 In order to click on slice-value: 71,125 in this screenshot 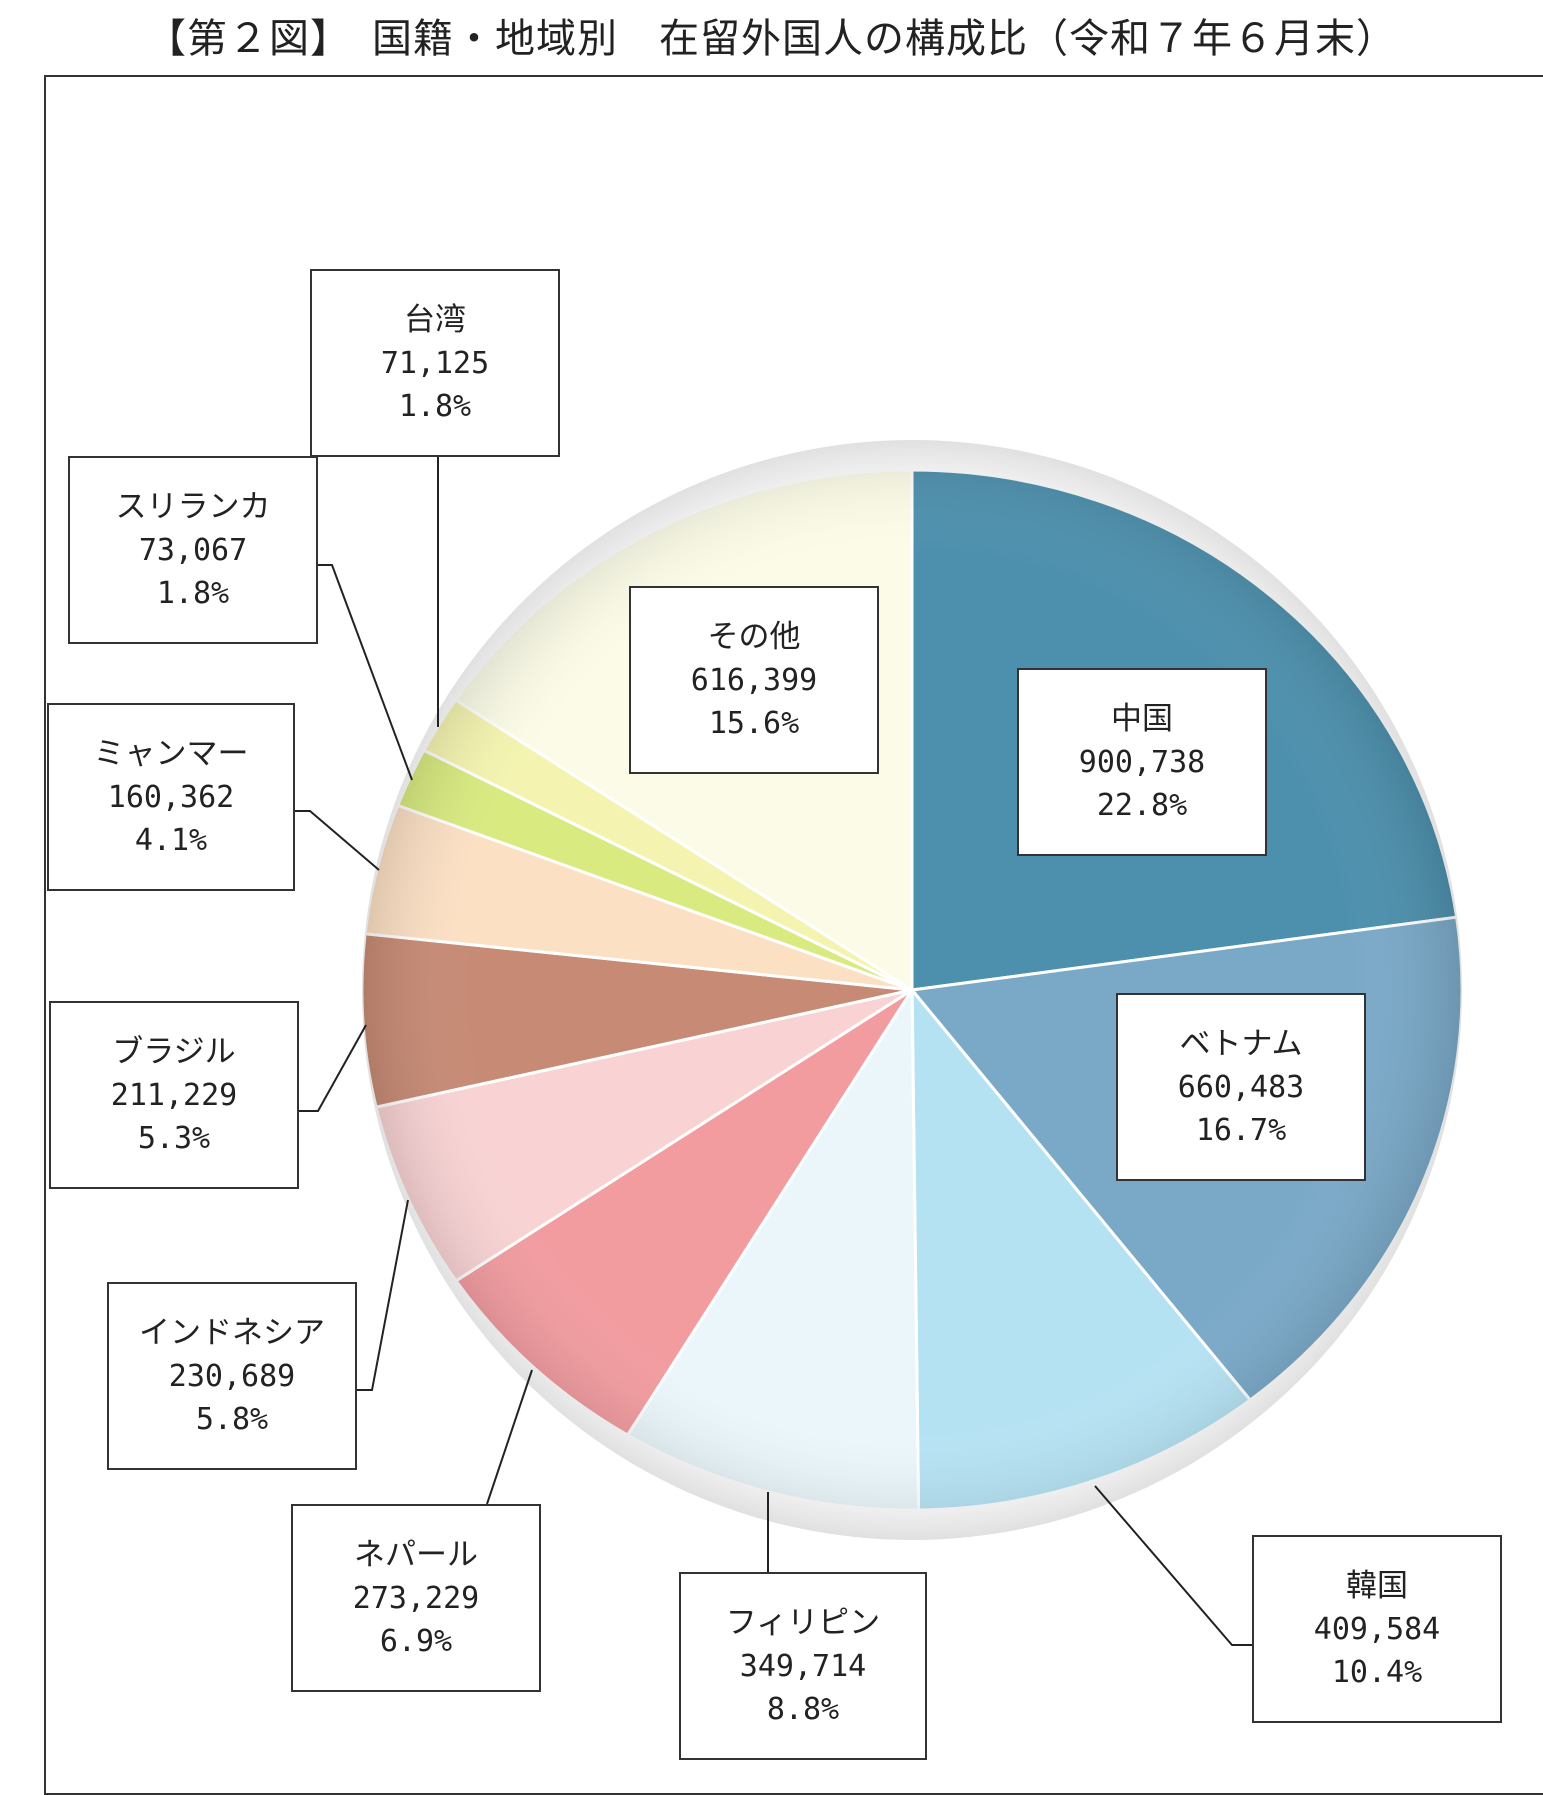, I will do `click(435, 363)`.